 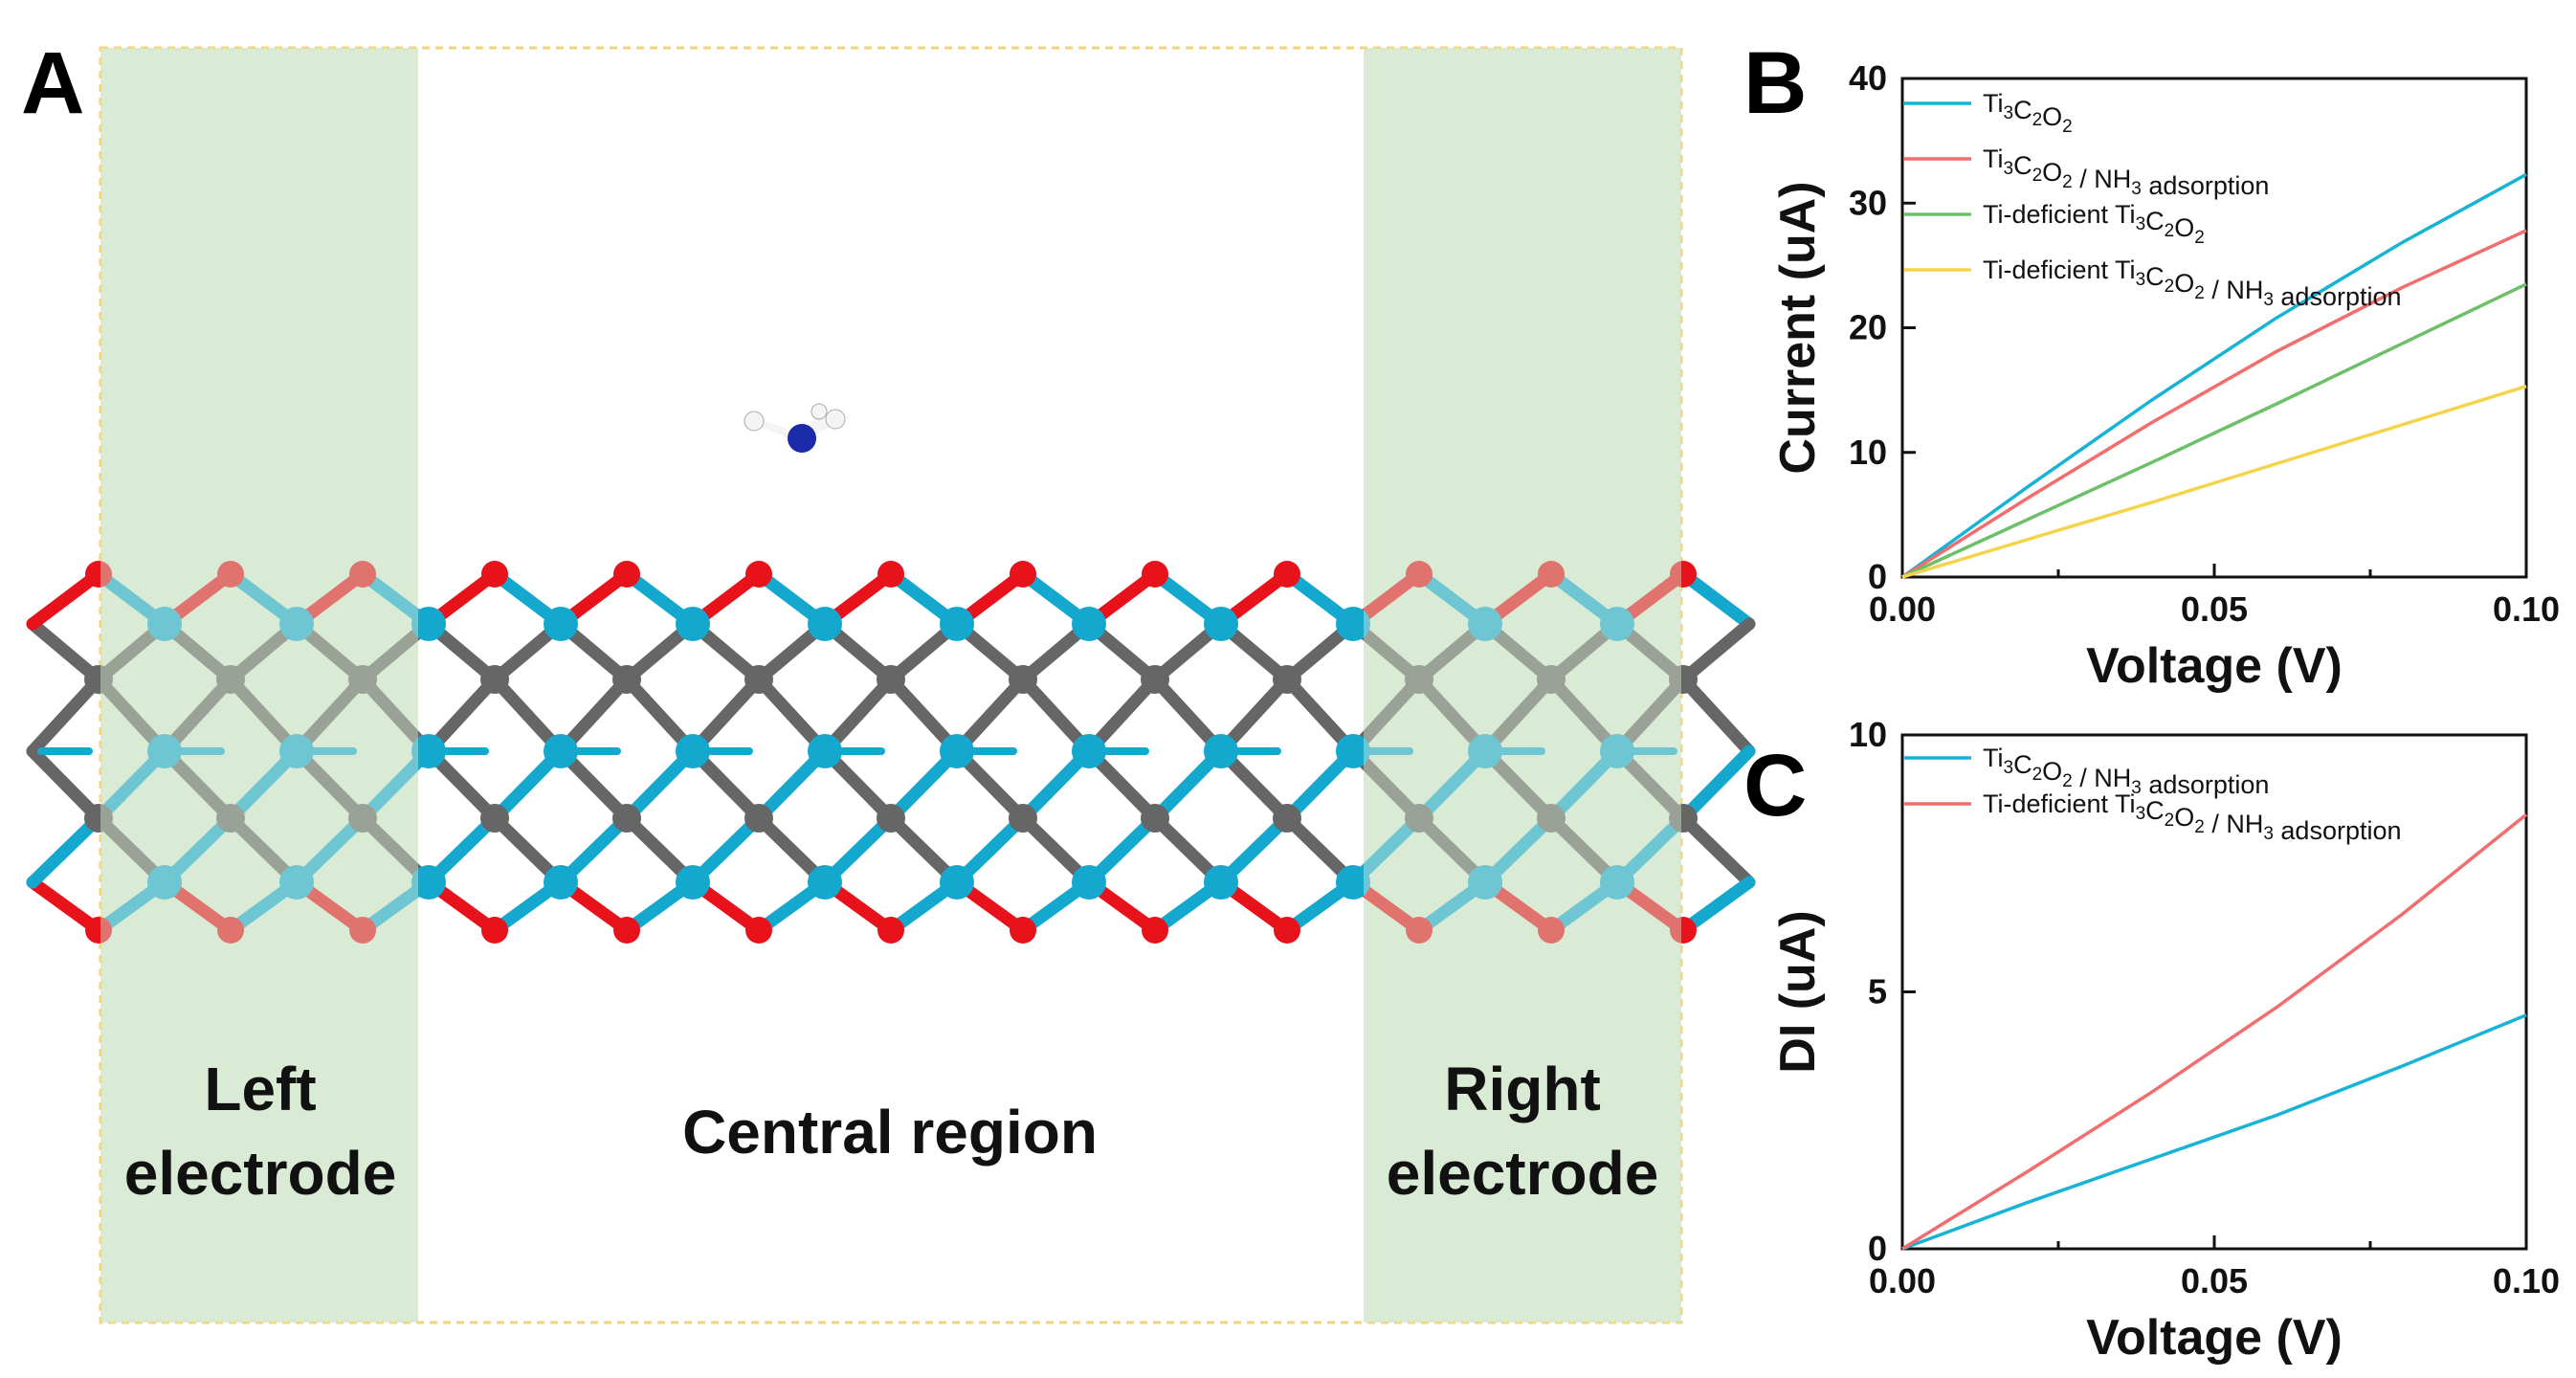 I want to click on right-electrode-label-line1: Right, so click(x=1522, y=1089).